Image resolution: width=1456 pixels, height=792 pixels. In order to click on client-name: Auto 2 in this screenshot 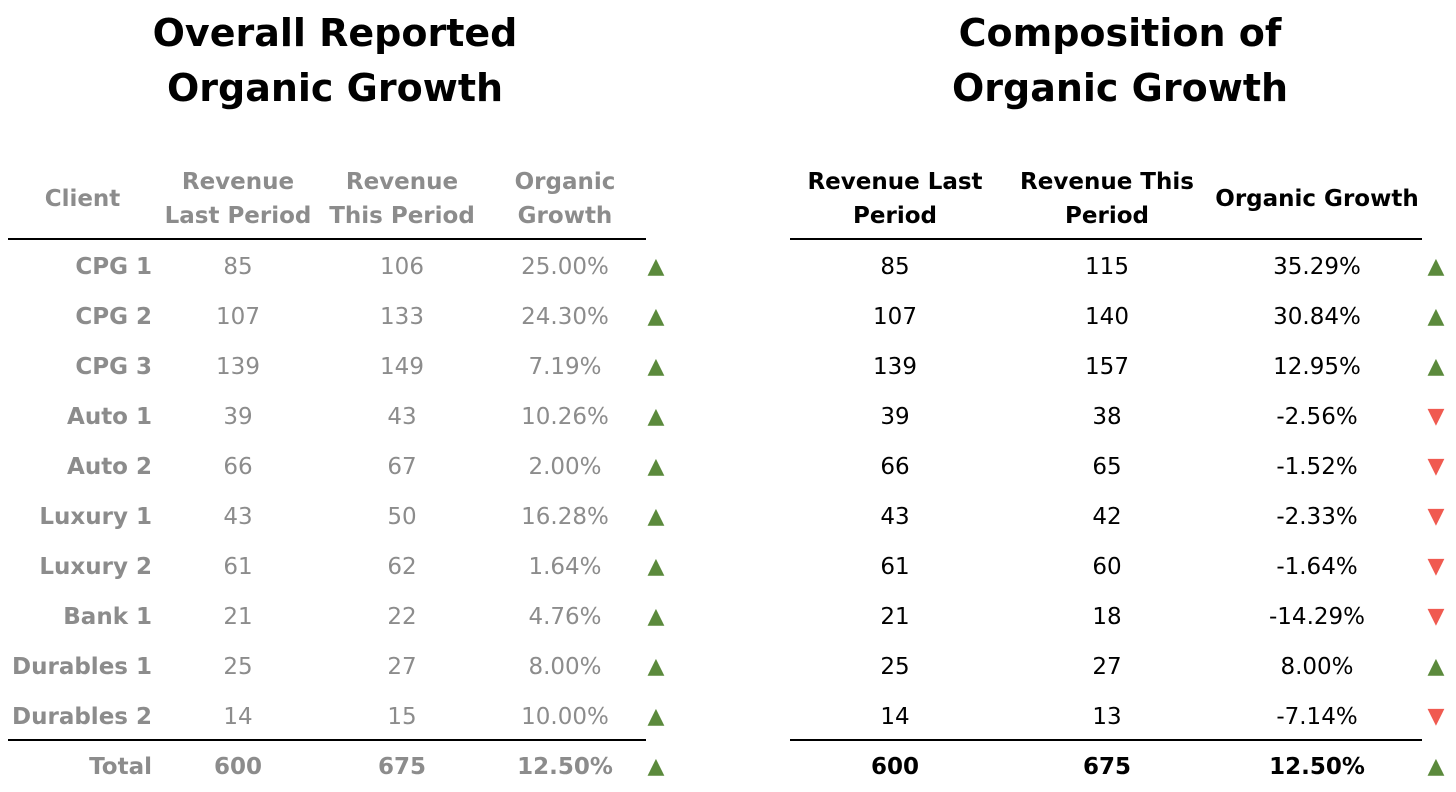, I will do `click(109, 467)`.